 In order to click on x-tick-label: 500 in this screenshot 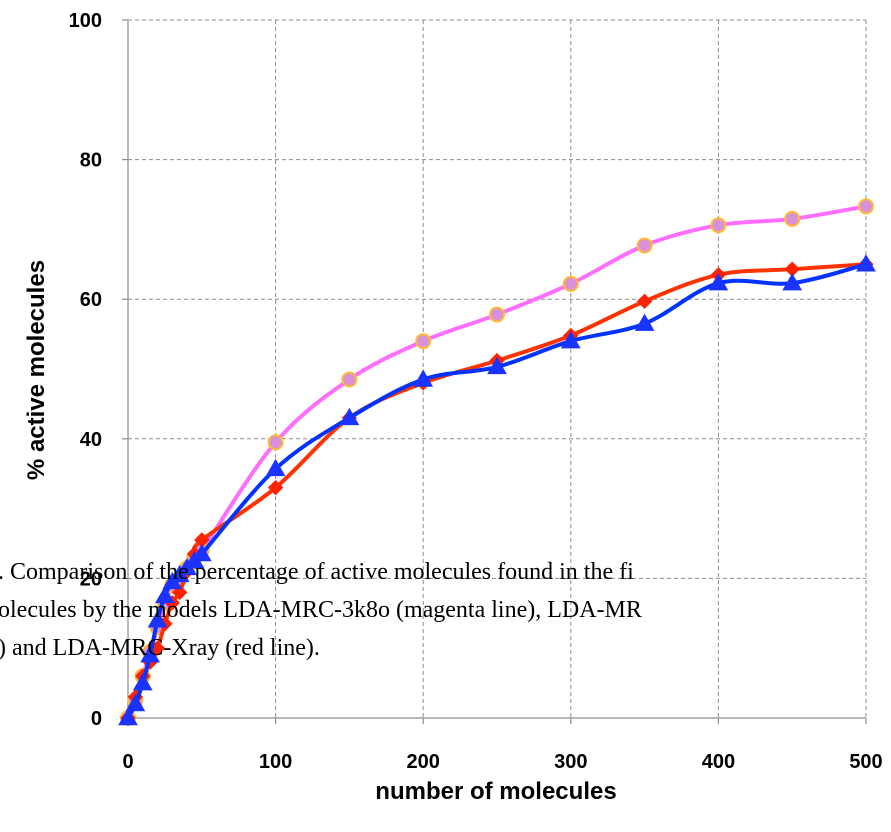, I will do `click(865, 762)`.